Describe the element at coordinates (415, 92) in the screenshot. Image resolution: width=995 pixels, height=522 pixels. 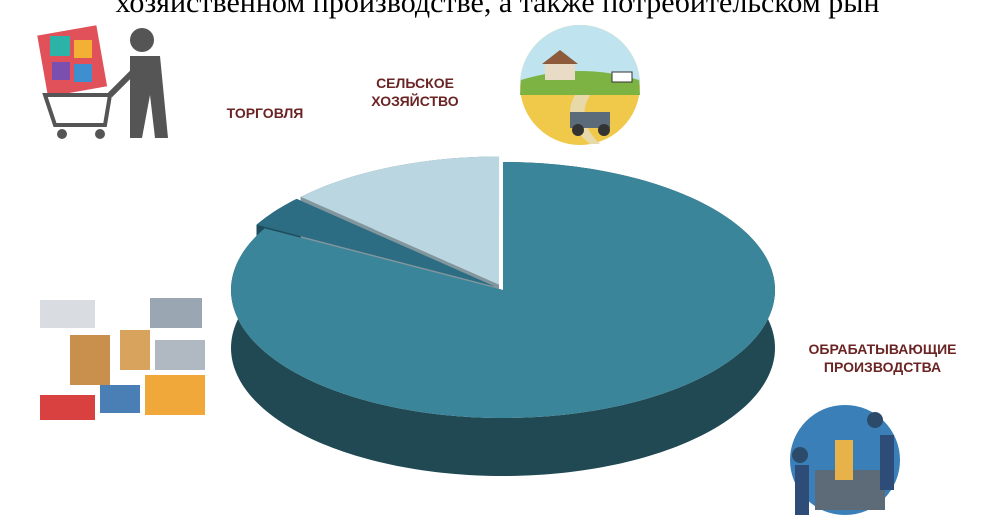
I see `slice-label: СЕЛЬСКОЕ ХОЗЯЙСТВО` at that location.